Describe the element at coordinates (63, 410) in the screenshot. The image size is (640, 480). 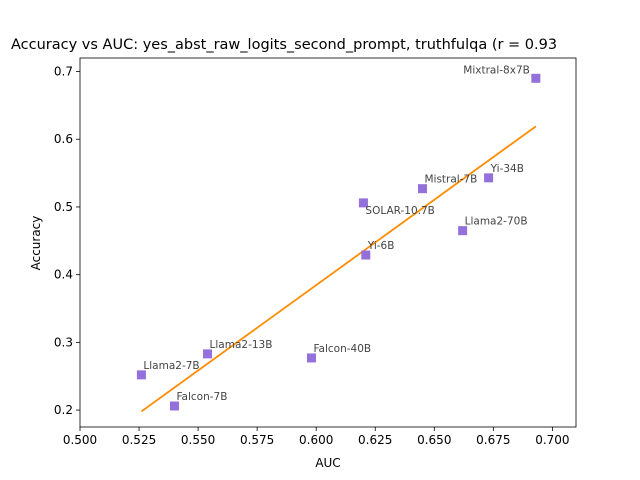
I see `y-tick-label: 0.2` at that location.